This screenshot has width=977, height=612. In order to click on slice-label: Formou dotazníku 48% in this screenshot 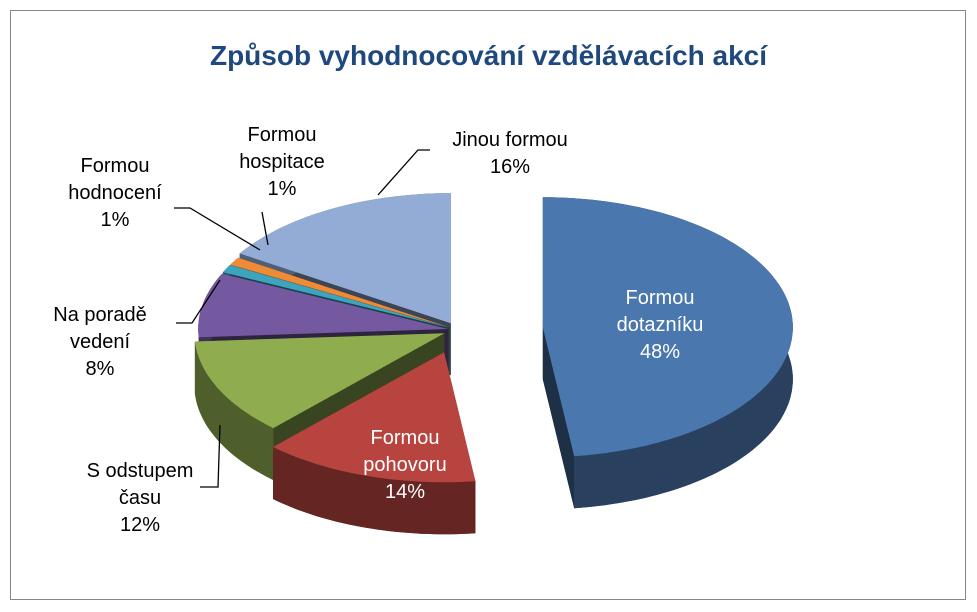, I will do `click(660, 325)`.